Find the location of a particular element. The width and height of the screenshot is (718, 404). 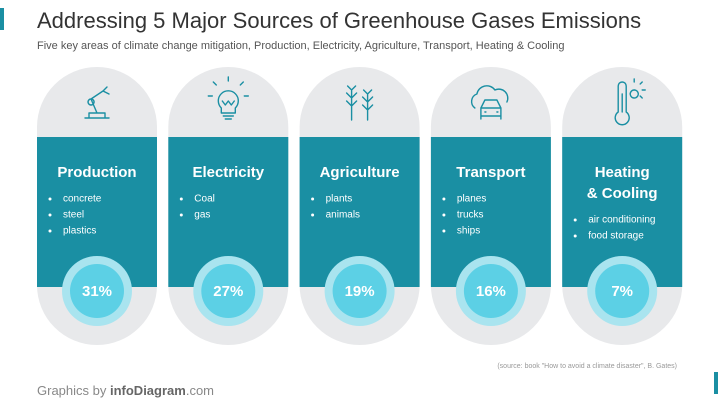

footer: Graphics by infoDiagram.com is located at coordinates (125, 390).